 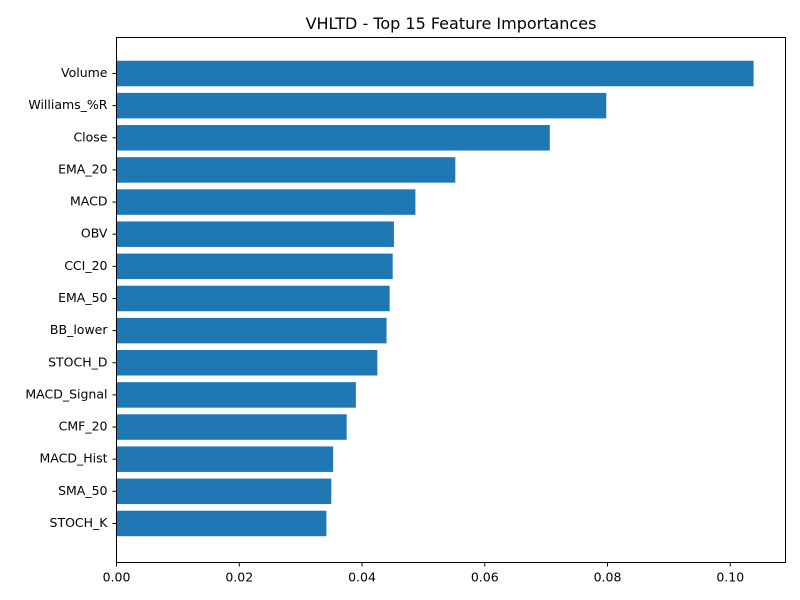 What do you see at coordinates (84, 72) in the screenshot?
I see `y-tick-label: Volume` at bounding box center [84, 72].